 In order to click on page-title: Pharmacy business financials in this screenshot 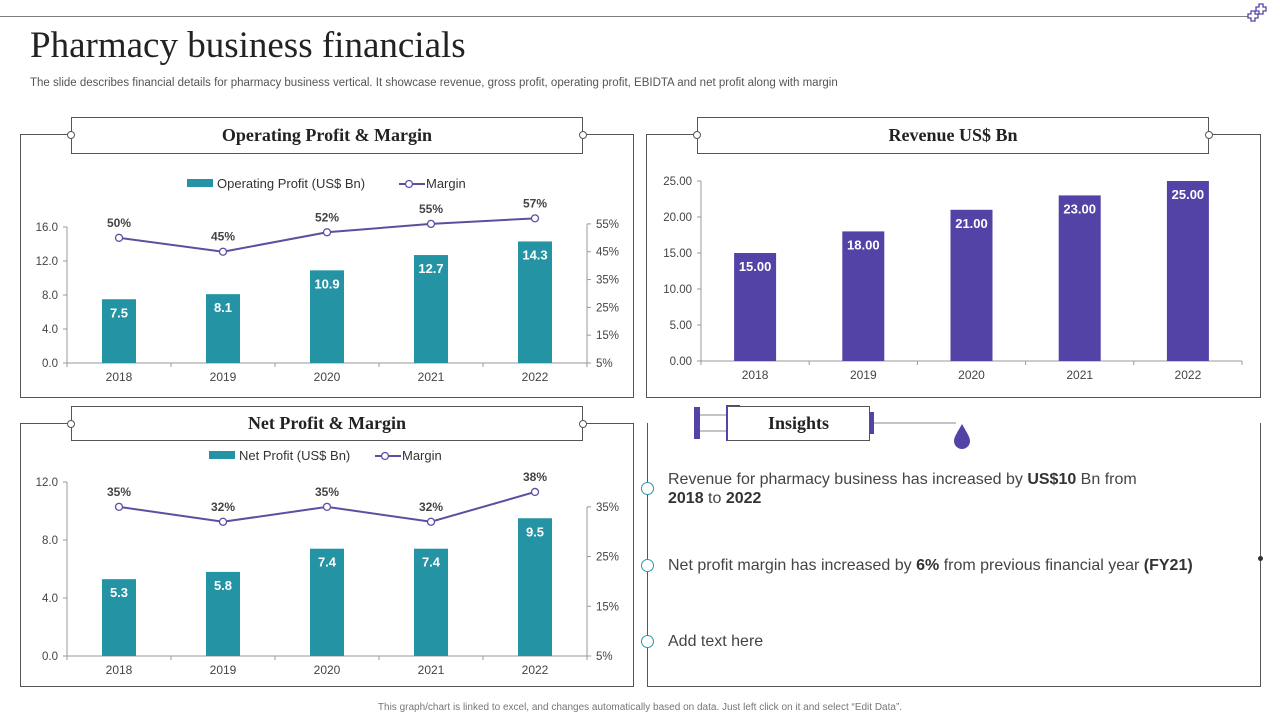, I will do `click(248, 45)`.